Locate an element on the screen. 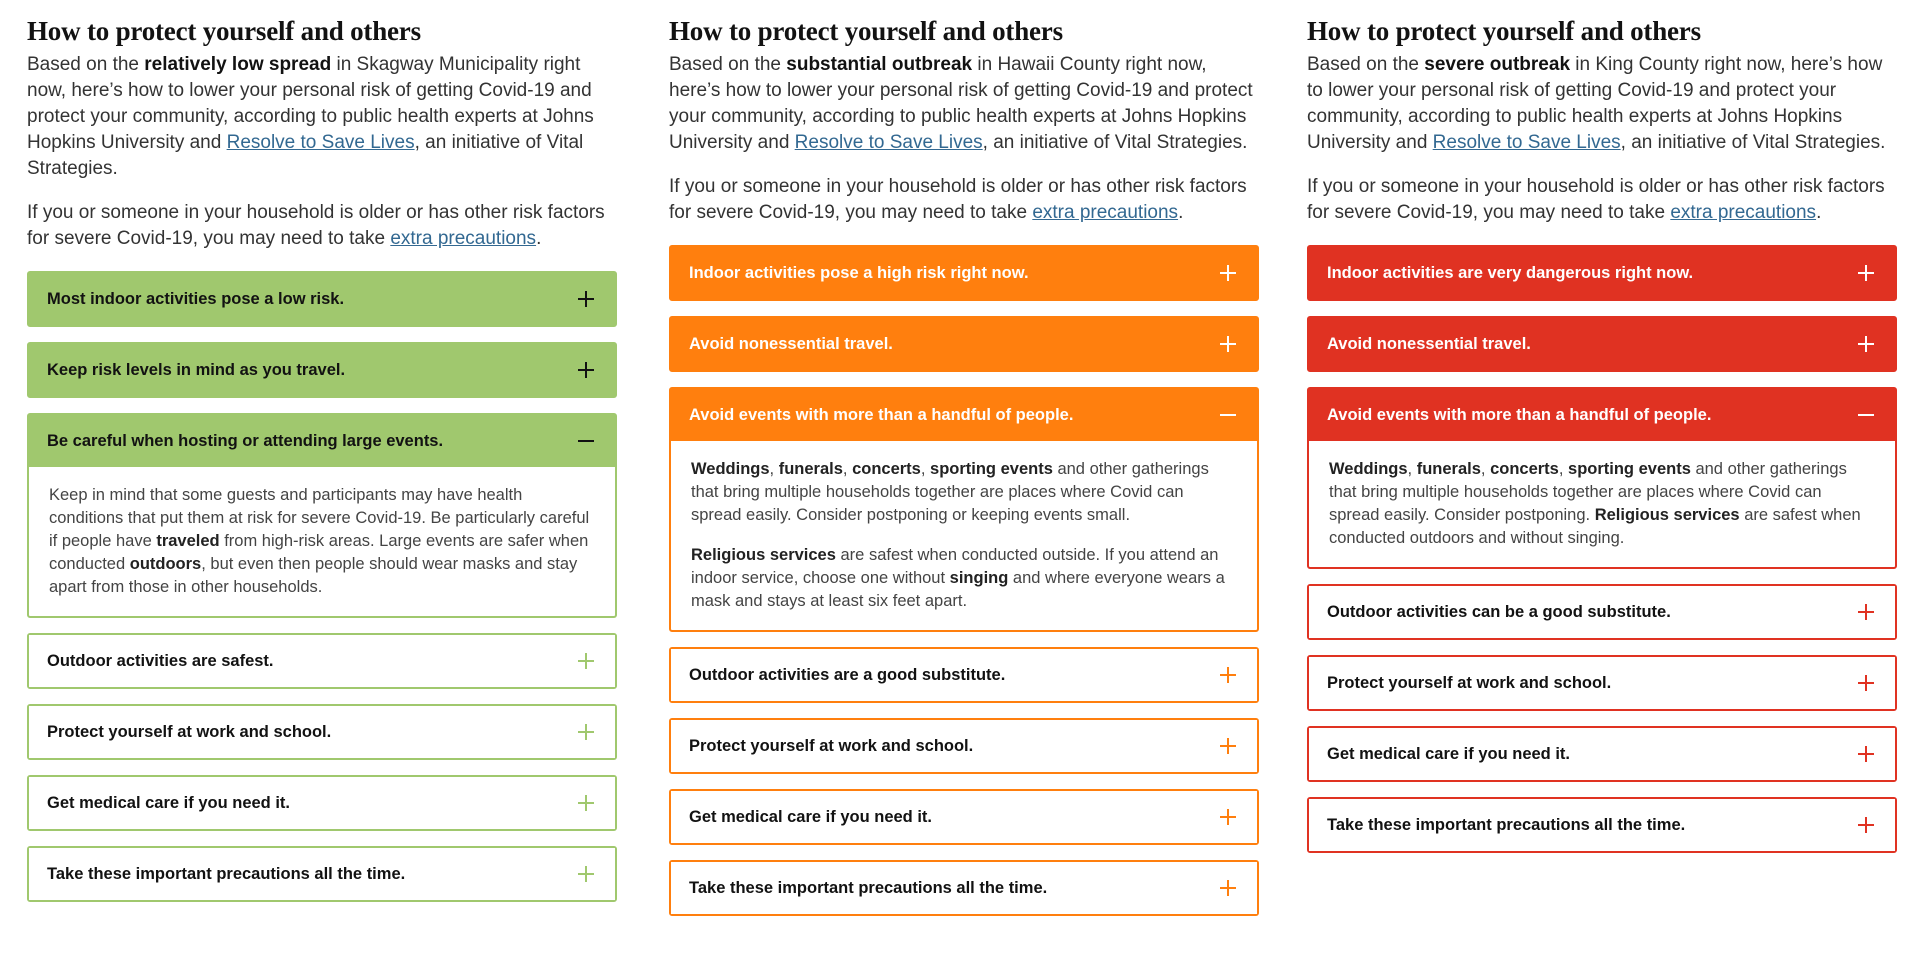 Image resolution: width=1920 pixels, height=962 pixels. accordion-header: Outdoor activities are safest. is located at coordinates (322, 661).